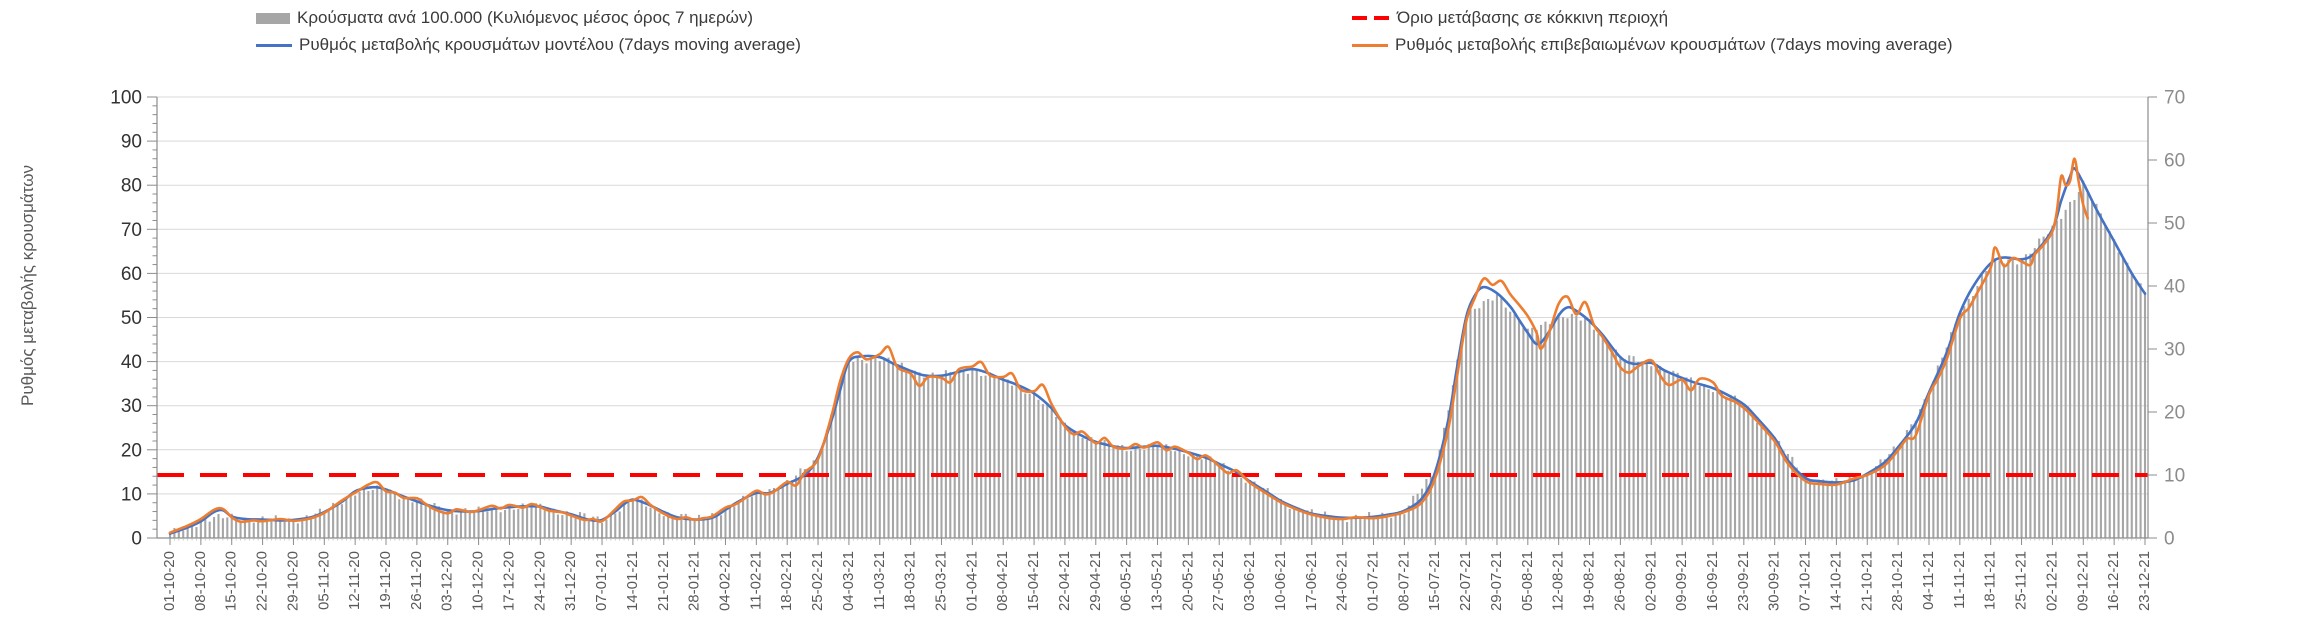  What do you see at coordinates (1897, 581) in the screenshot?
I see `svg-text: 28-10-21` at bounding box center [1897, 581].